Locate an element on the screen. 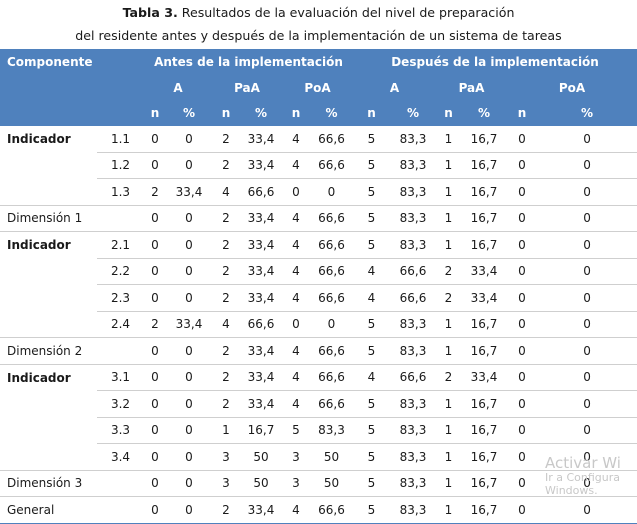 This screenshot has width=637, height=524. table-row: Dimensión 3 0 0 3 50 3 50 5 83,3 1 16,7 0 0 is located at coordinates (318, 483).